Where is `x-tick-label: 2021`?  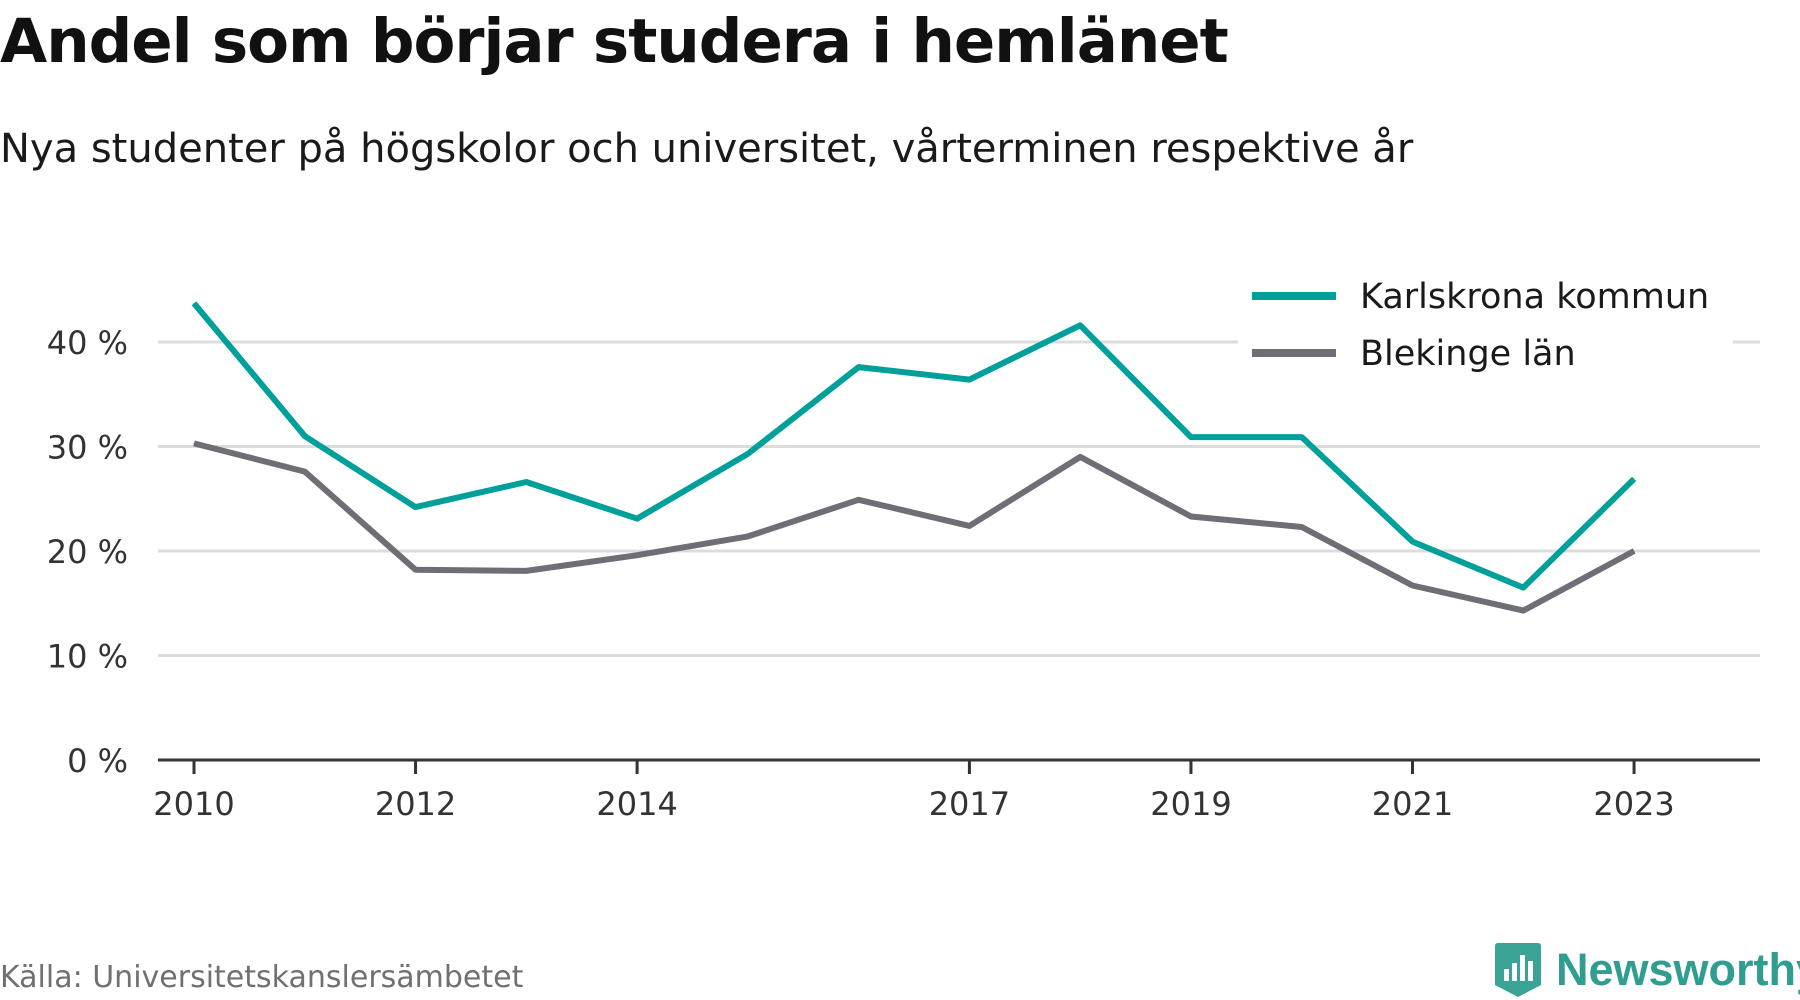
x-tick-label: 2021 is located at coordinates (1412, 804).